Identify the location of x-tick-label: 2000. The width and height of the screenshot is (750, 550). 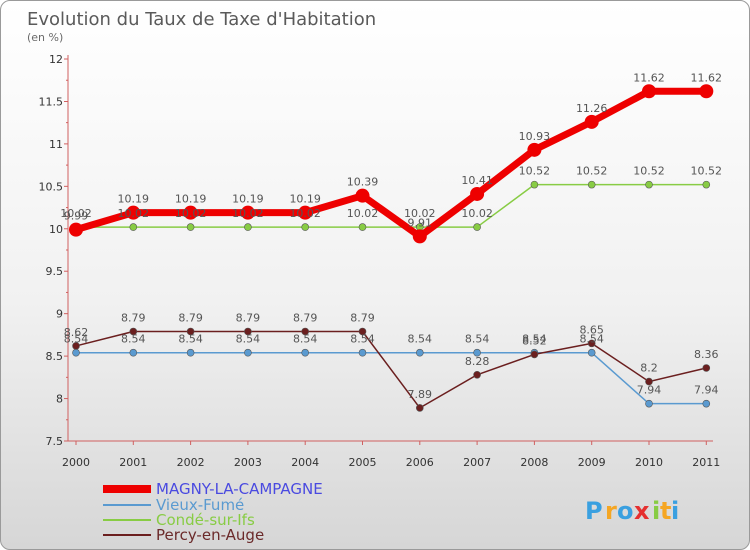
(76, 462).